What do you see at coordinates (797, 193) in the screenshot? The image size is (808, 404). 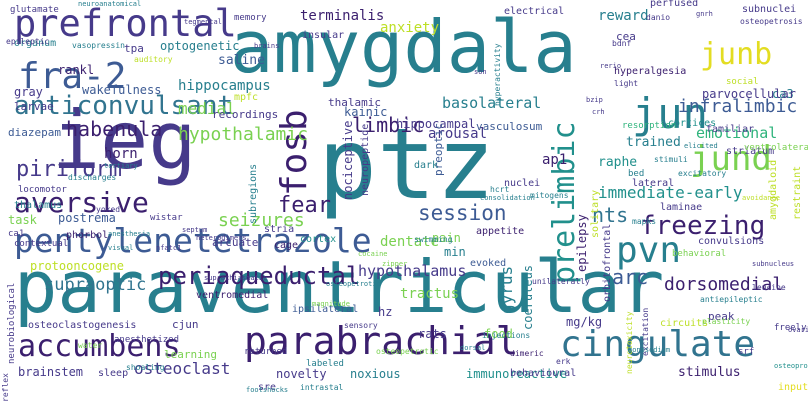 I see `word-restraint: restraint` at bounding box center [797, 193].